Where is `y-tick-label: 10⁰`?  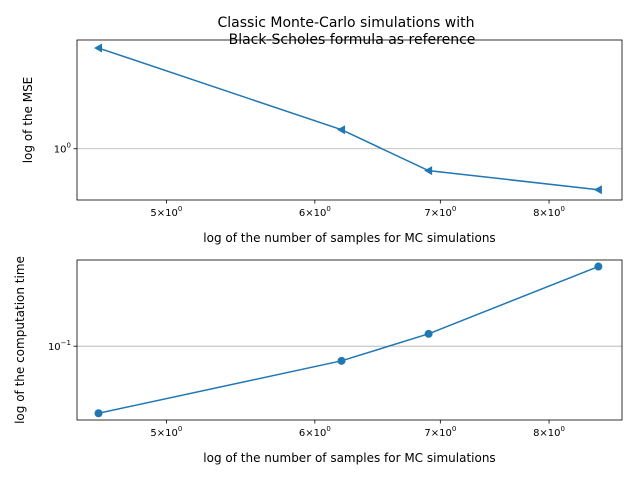 y-tick-label: 10⁰ is located at coordinates (62, 149).